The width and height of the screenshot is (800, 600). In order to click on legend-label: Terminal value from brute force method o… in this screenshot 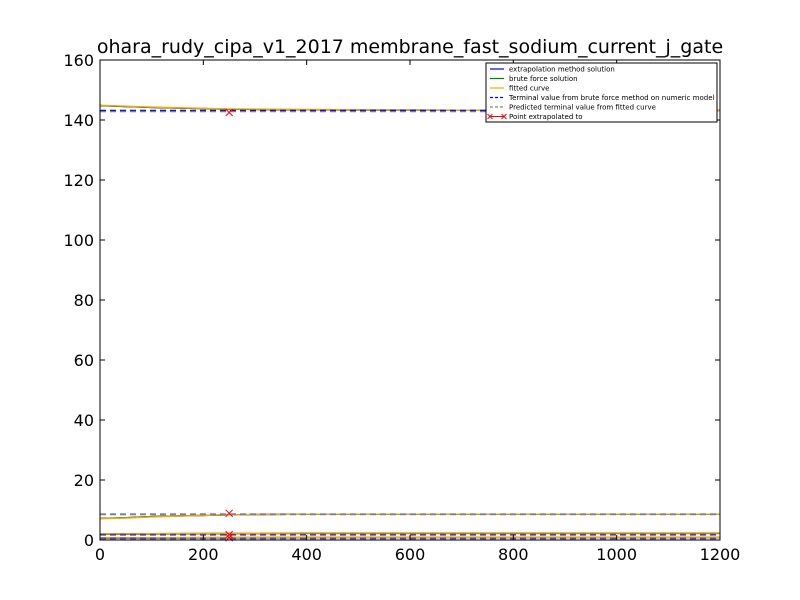, I will do `click(611, 98)`.